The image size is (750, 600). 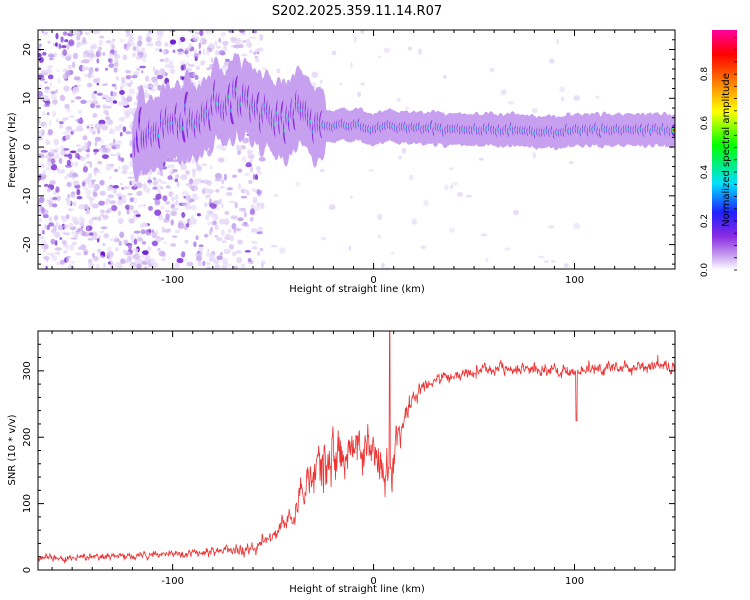 I want to click on y-tick-label: 300, so click(x=27, y=370).